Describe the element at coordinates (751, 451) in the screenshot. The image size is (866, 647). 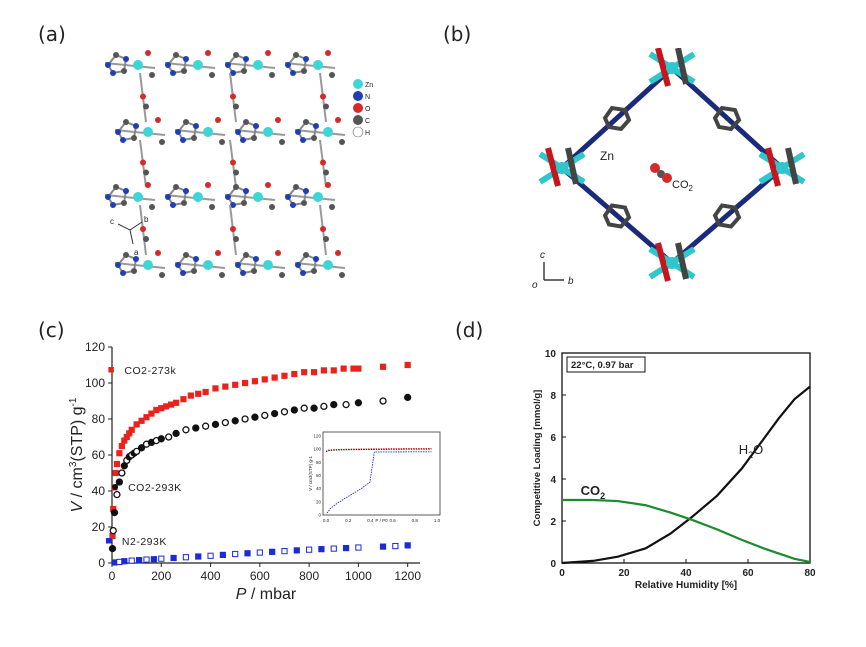
I see `series-label-h2o: H2O` at that location.